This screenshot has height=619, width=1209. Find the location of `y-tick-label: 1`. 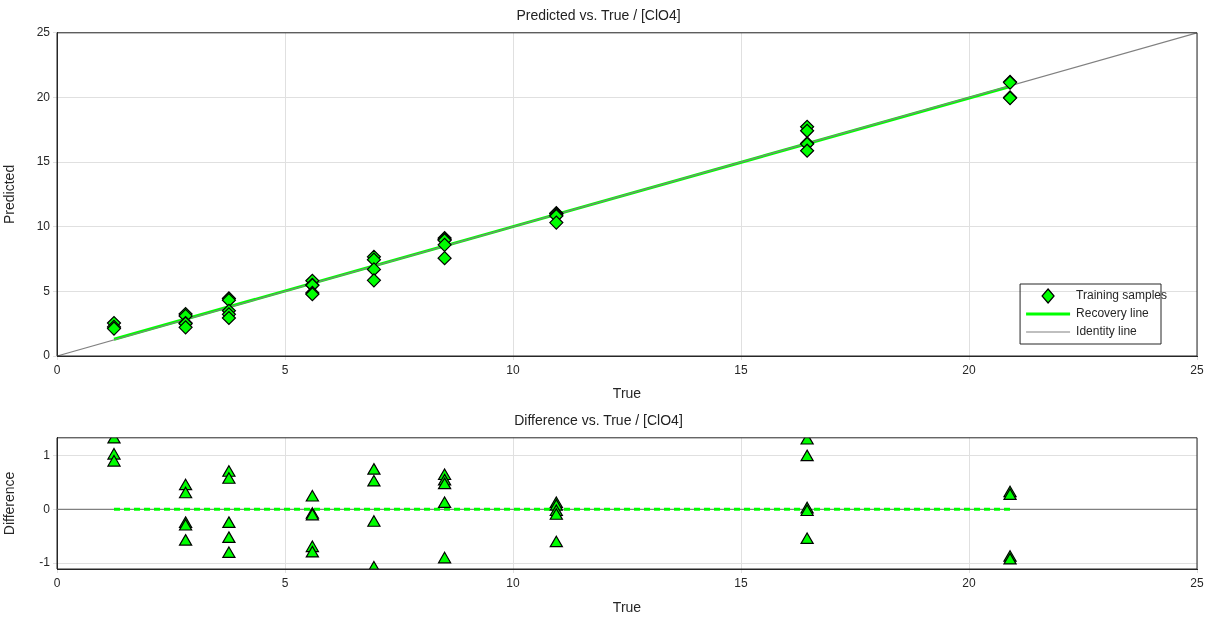

y-tick-label: 1 is located at coordinates (47, 454).